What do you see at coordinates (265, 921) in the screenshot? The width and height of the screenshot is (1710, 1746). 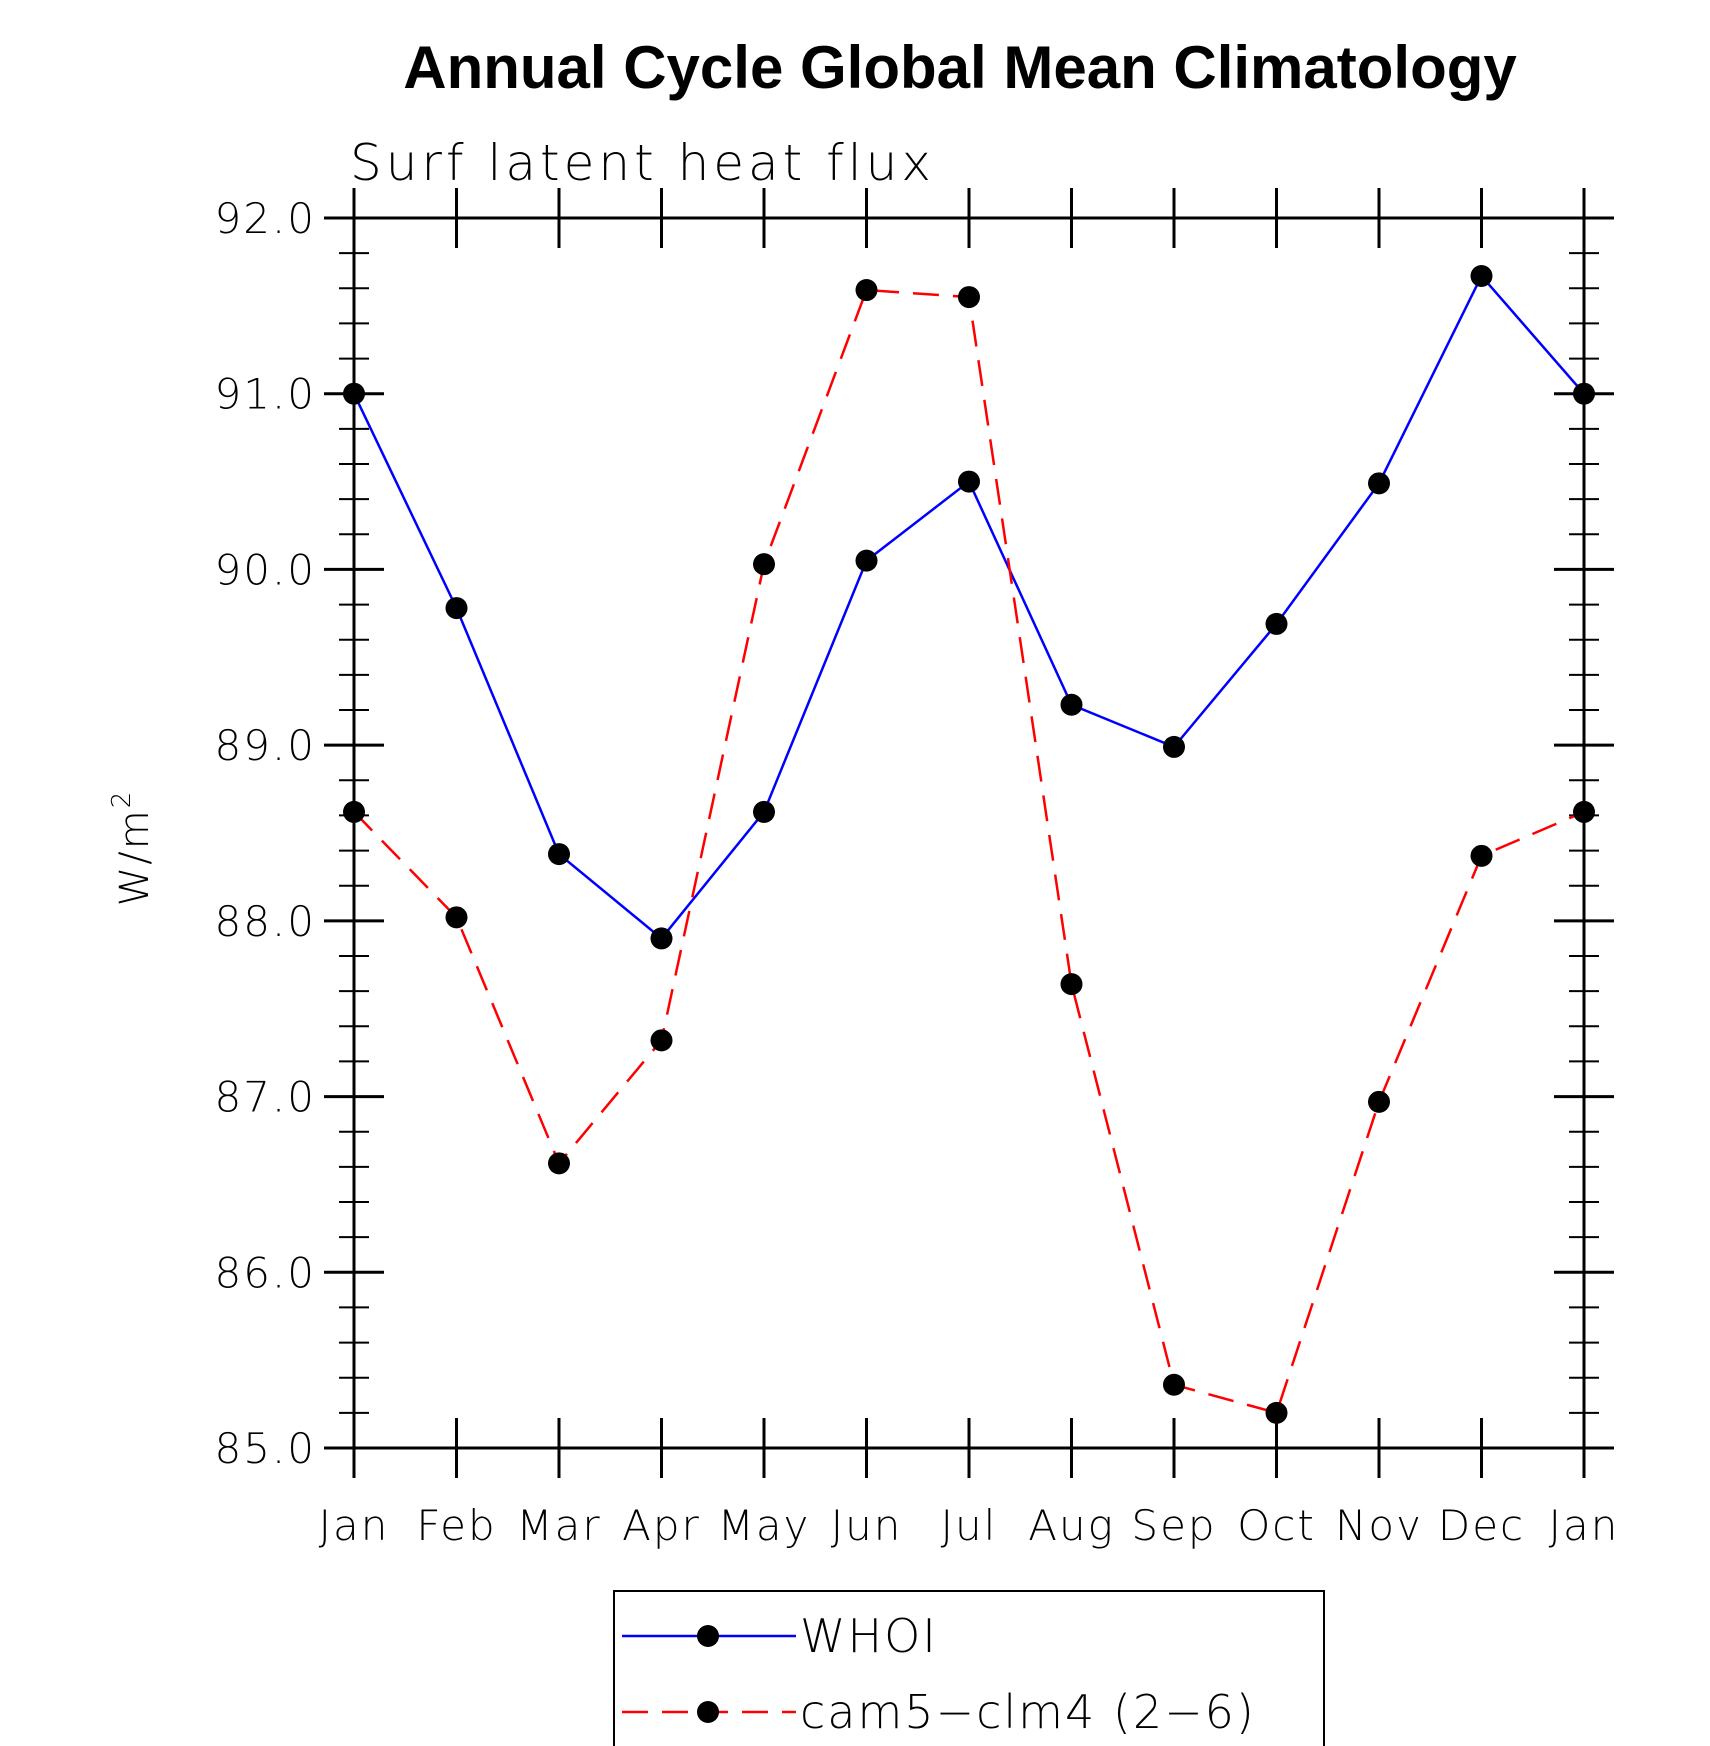 I see `y-tick-label: 88.0` at bounding box center [265, 921].